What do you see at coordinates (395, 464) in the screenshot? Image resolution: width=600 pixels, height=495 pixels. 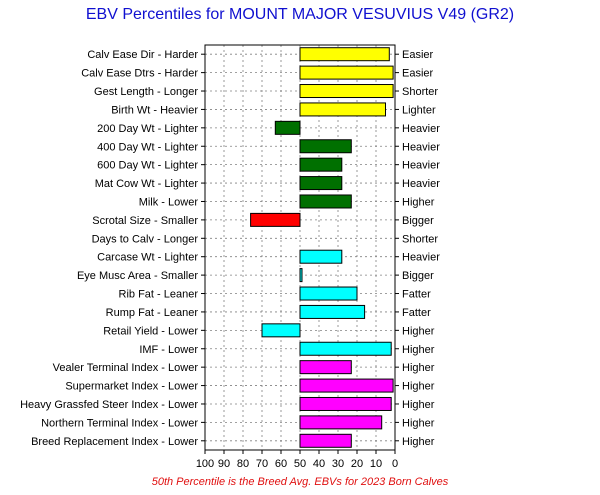 I see `x-tick-label: 0` at bounding box center [395, 464].